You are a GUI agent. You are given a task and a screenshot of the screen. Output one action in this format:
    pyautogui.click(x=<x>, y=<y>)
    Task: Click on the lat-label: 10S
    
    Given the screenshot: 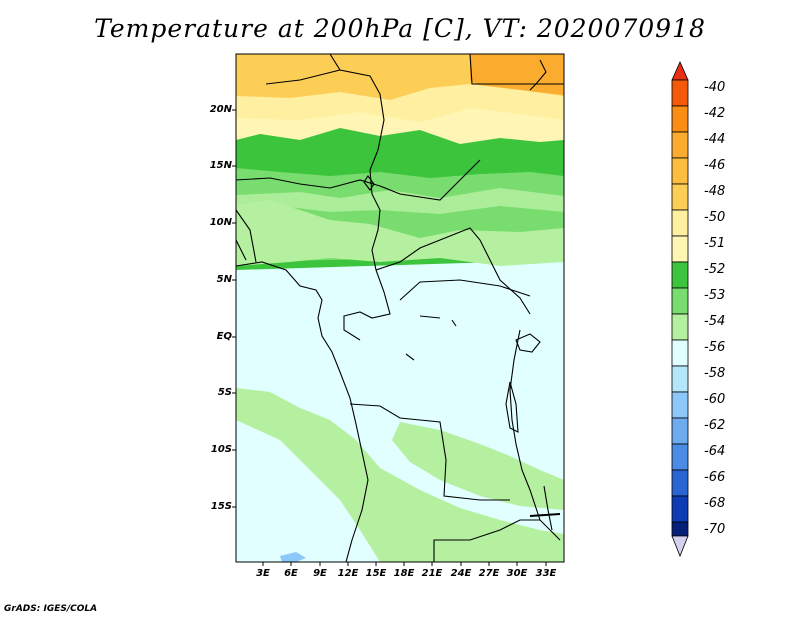 What is the action you would take?
    pyautogui.click(x=221, y=449)
    